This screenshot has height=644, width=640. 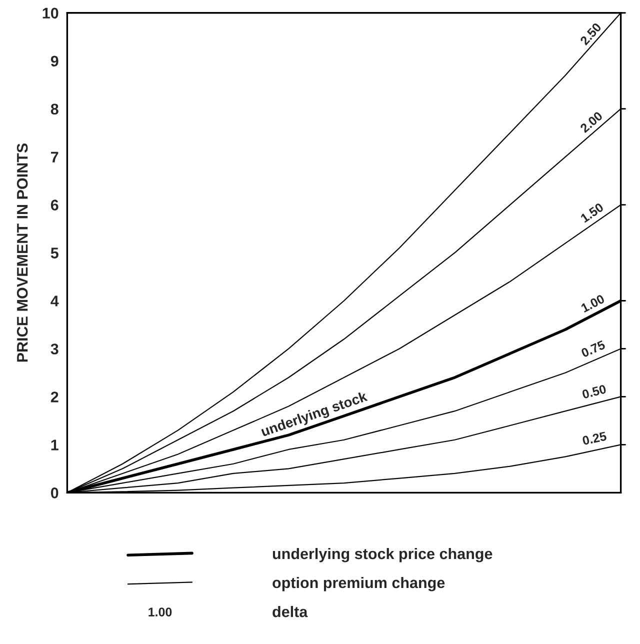 I want to click on legend-label: 0.50, so click(x=594, y=391).